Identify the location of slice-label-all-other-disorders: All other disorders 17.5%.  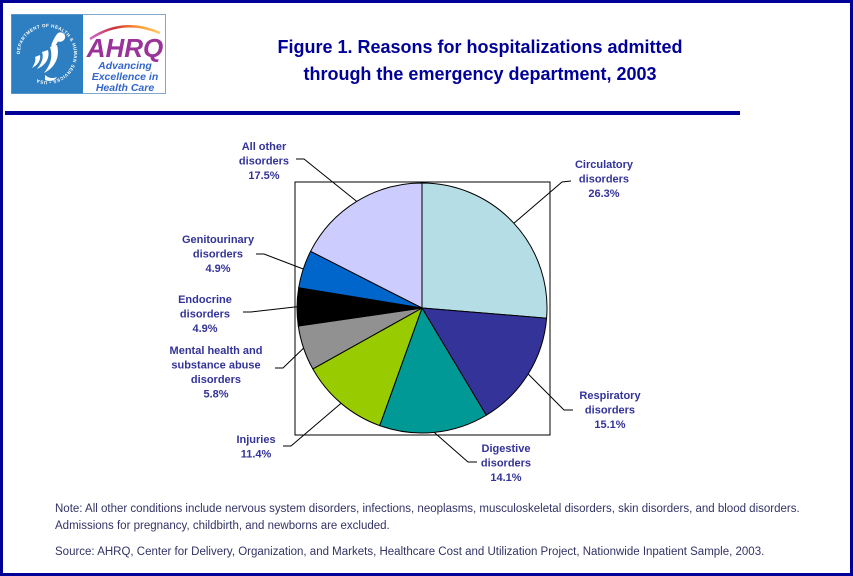
(264, 161).